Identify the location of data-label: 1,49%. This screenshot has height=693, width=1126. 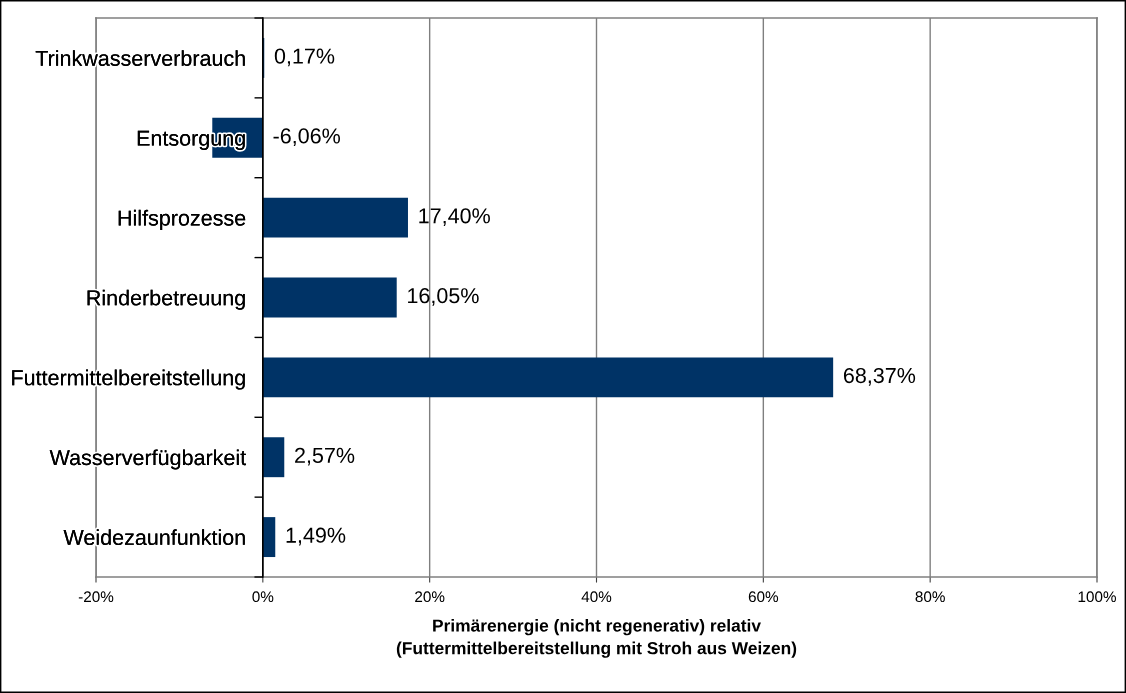
(316, 536).